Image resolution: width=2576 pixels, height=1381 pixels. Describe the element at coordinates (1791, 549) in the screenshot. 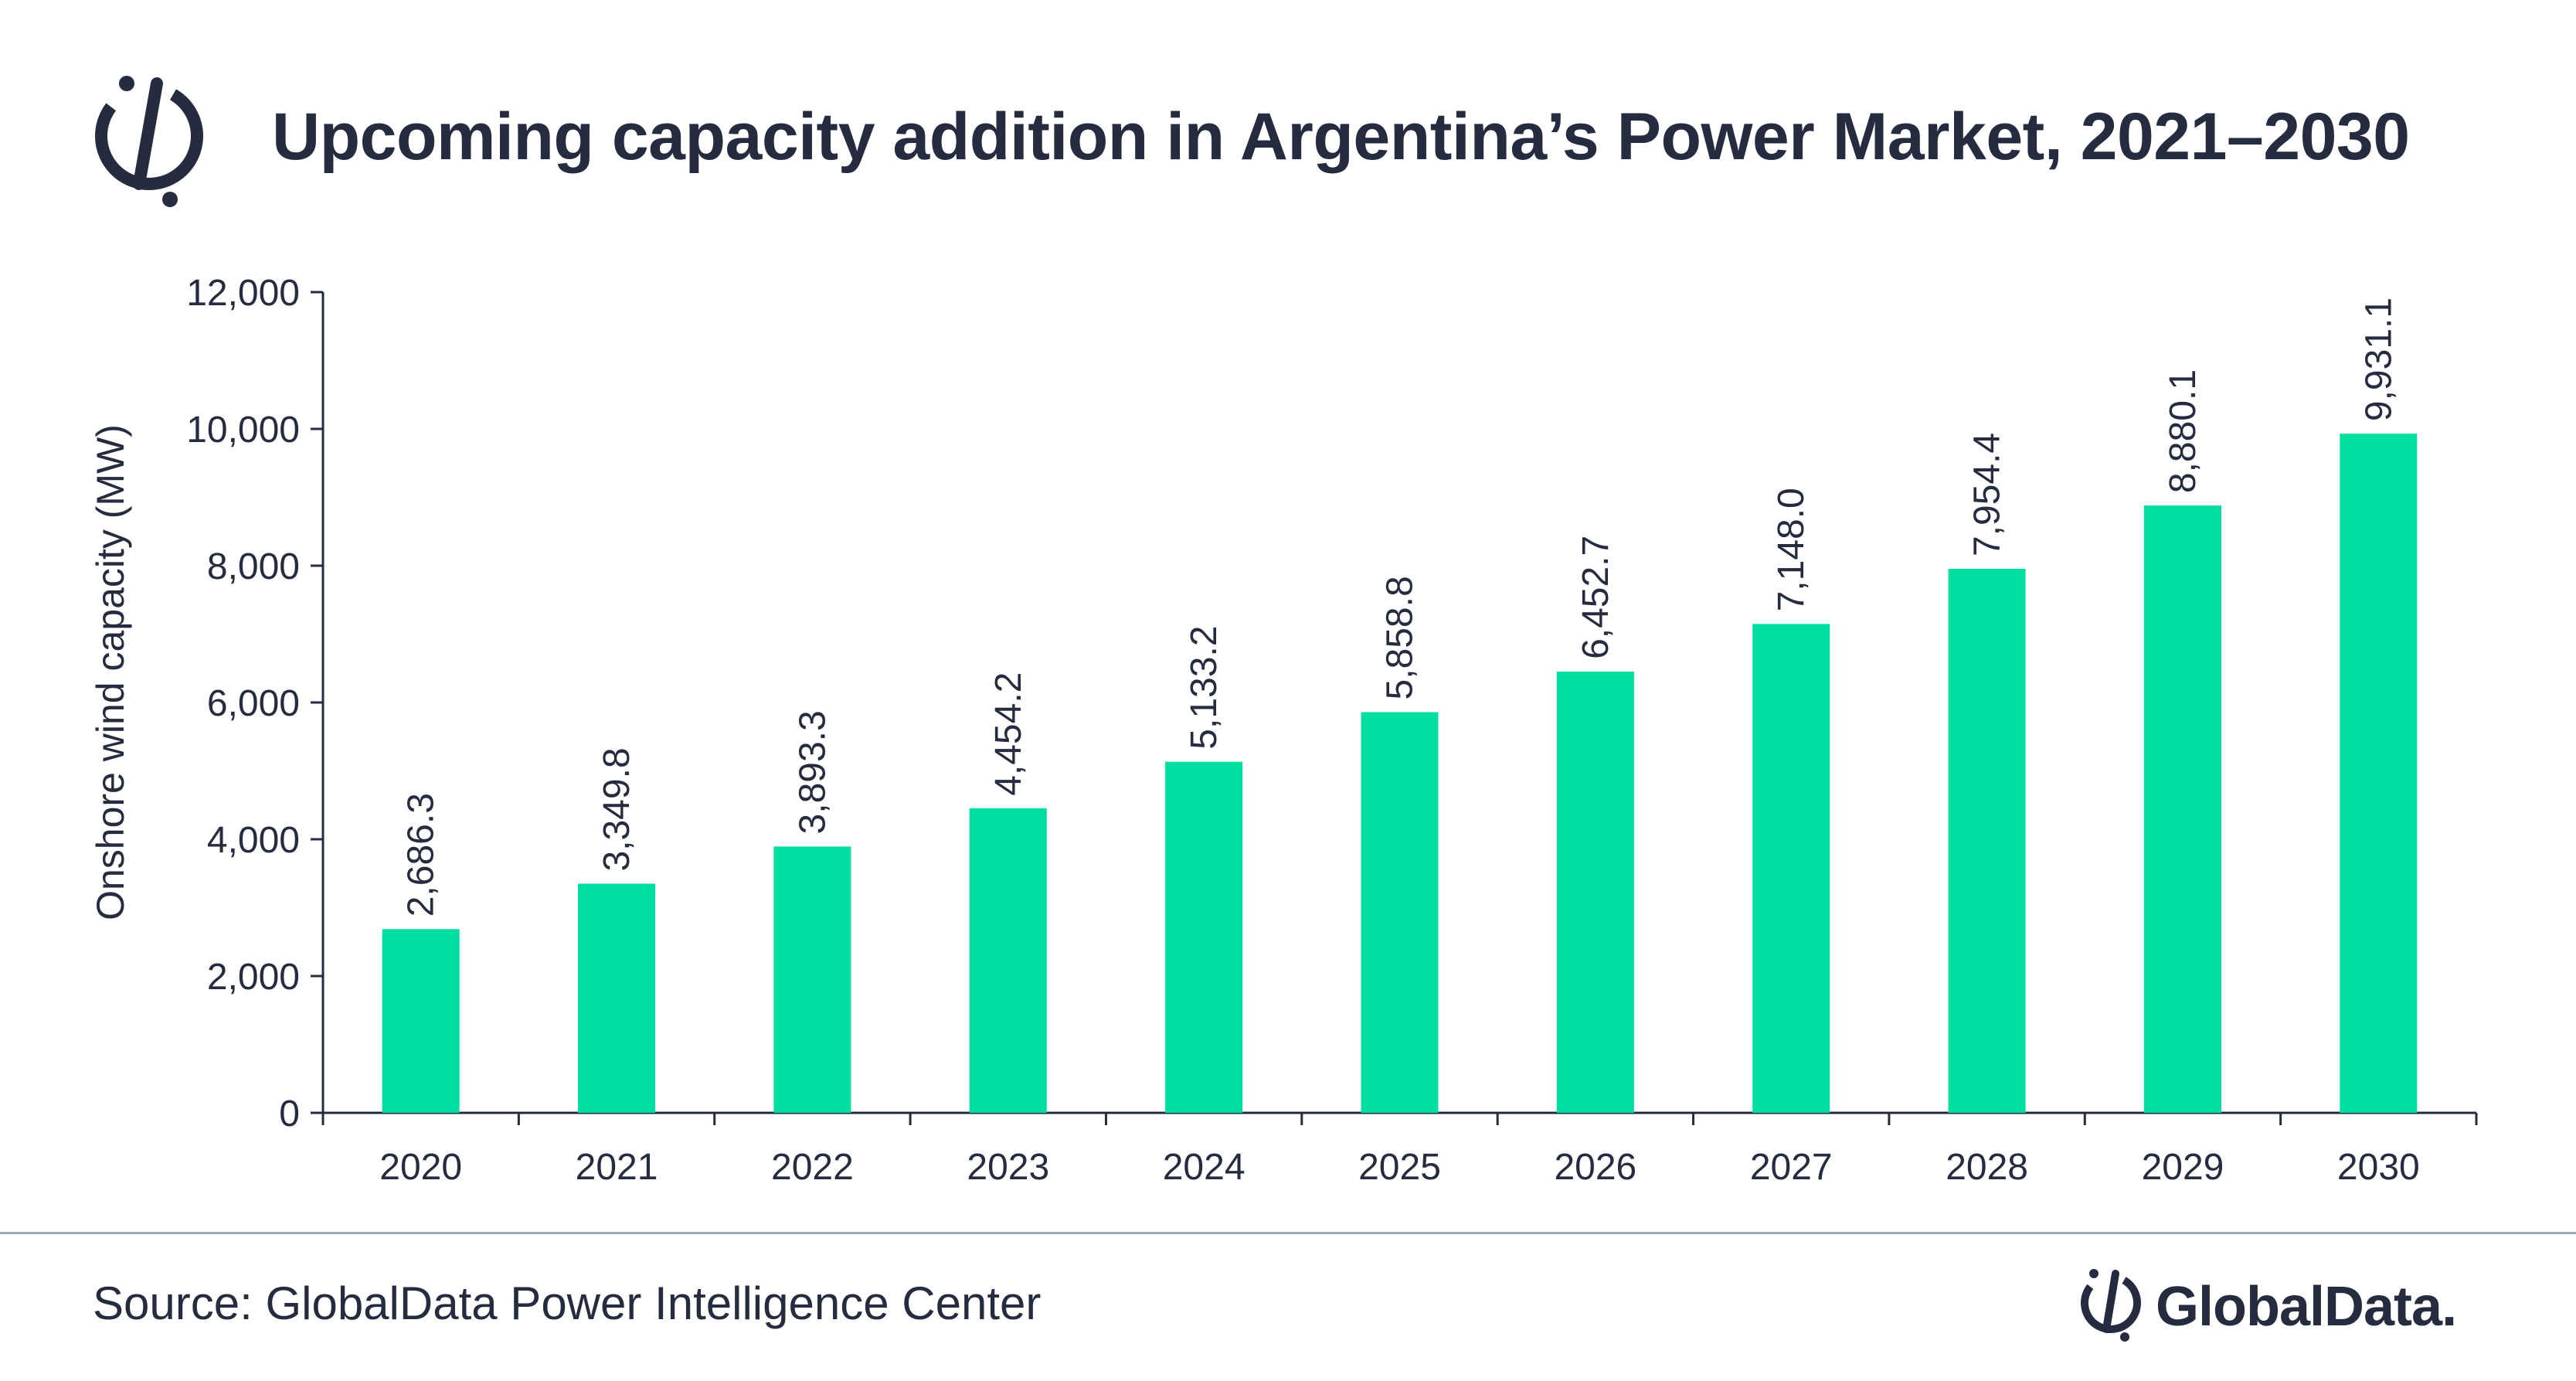

I see `data-label: 7,148.0` at that location.